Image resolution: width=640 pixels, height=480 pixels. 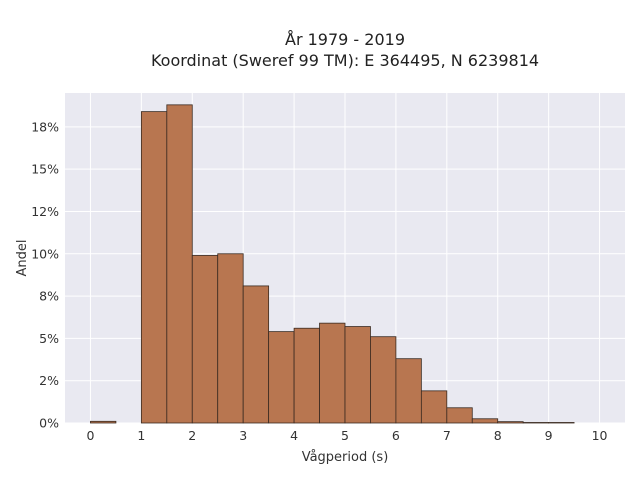 I want to click on y-axis-label: Andel, so click(x=22, y=258).